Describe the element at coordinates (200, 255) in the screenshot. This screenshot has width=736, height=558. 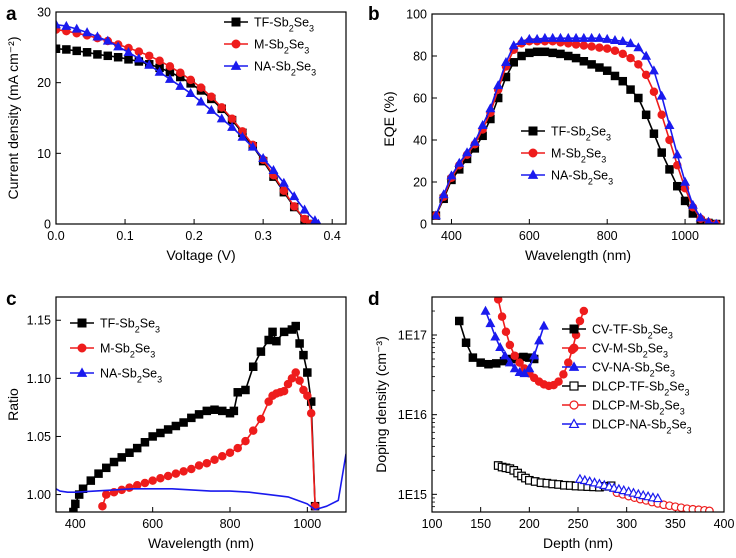
I see `x-axis-label: Voltage (V)` at that location.